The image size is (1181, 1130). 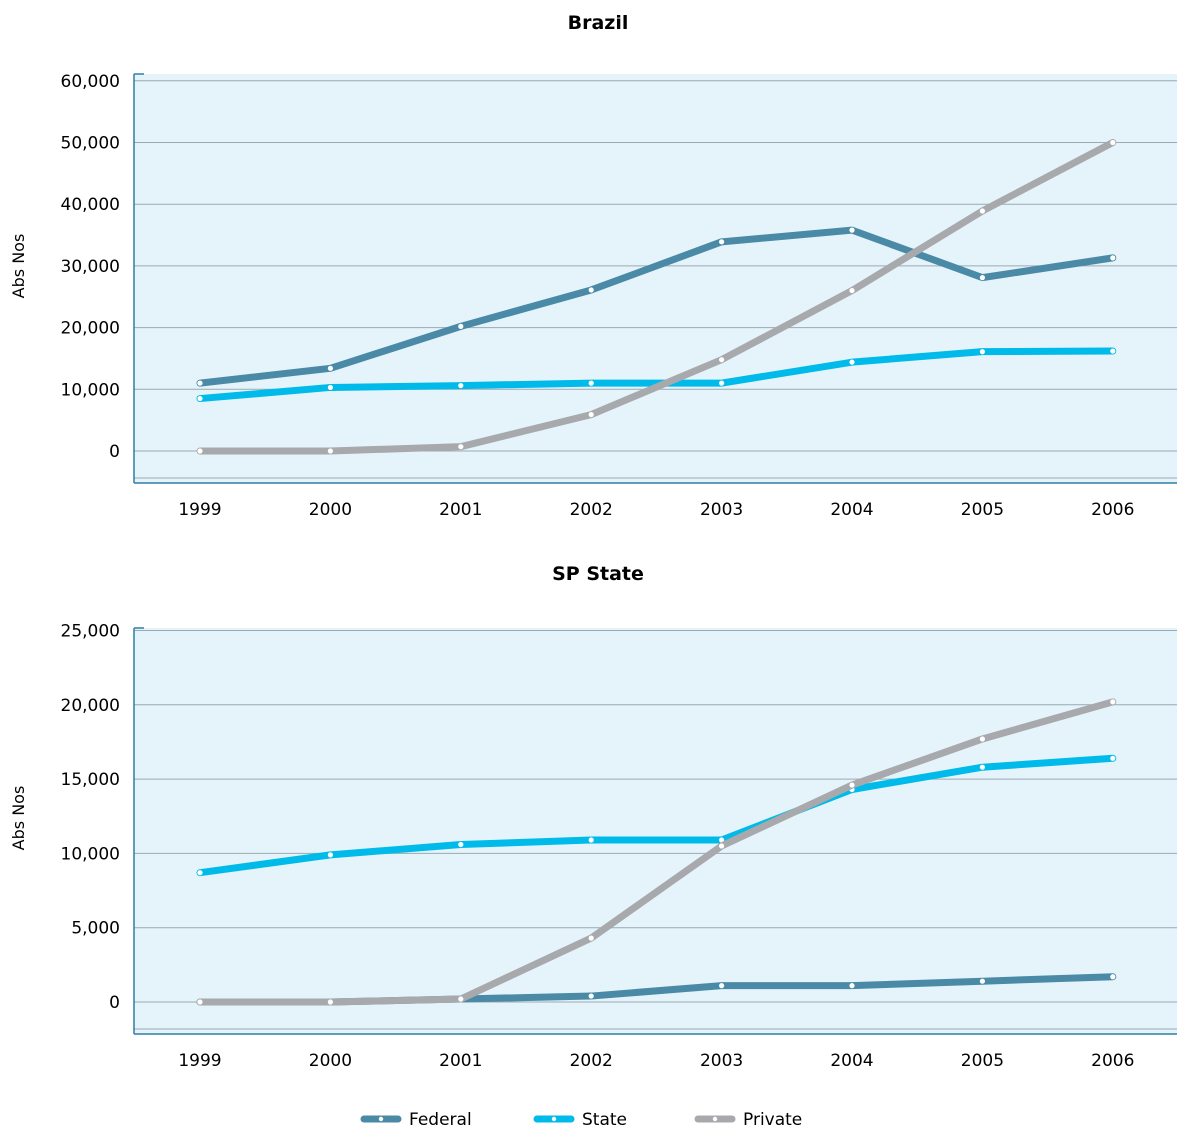 I want to click on legend-item-state: State, so click(x=580, y=1120).